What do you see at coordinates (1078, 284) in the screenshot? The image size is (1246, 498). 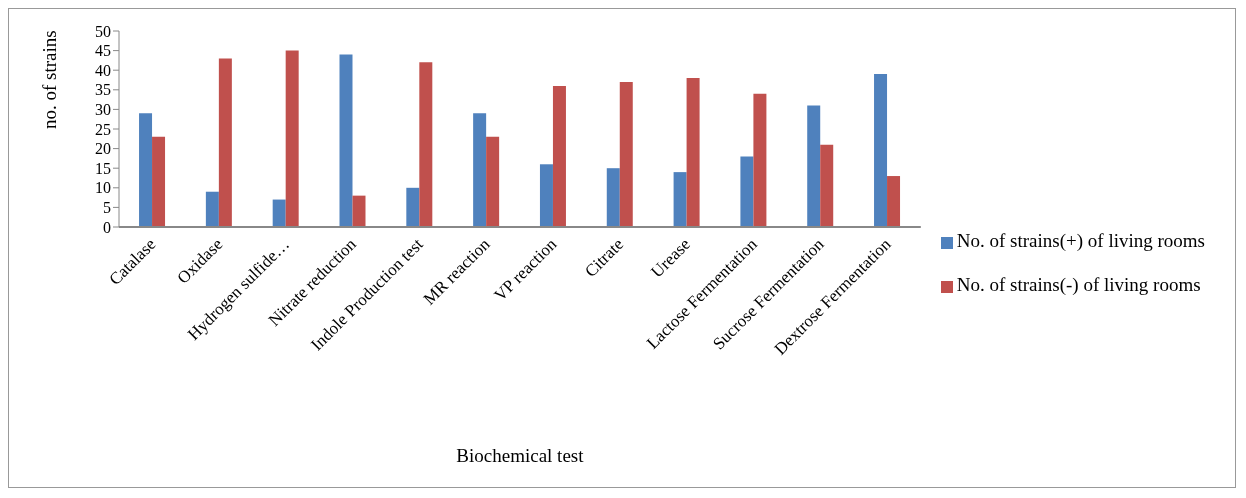 I see `legend-label: No. of strains(-) of living rooms` at bounding box center [1078, 284].